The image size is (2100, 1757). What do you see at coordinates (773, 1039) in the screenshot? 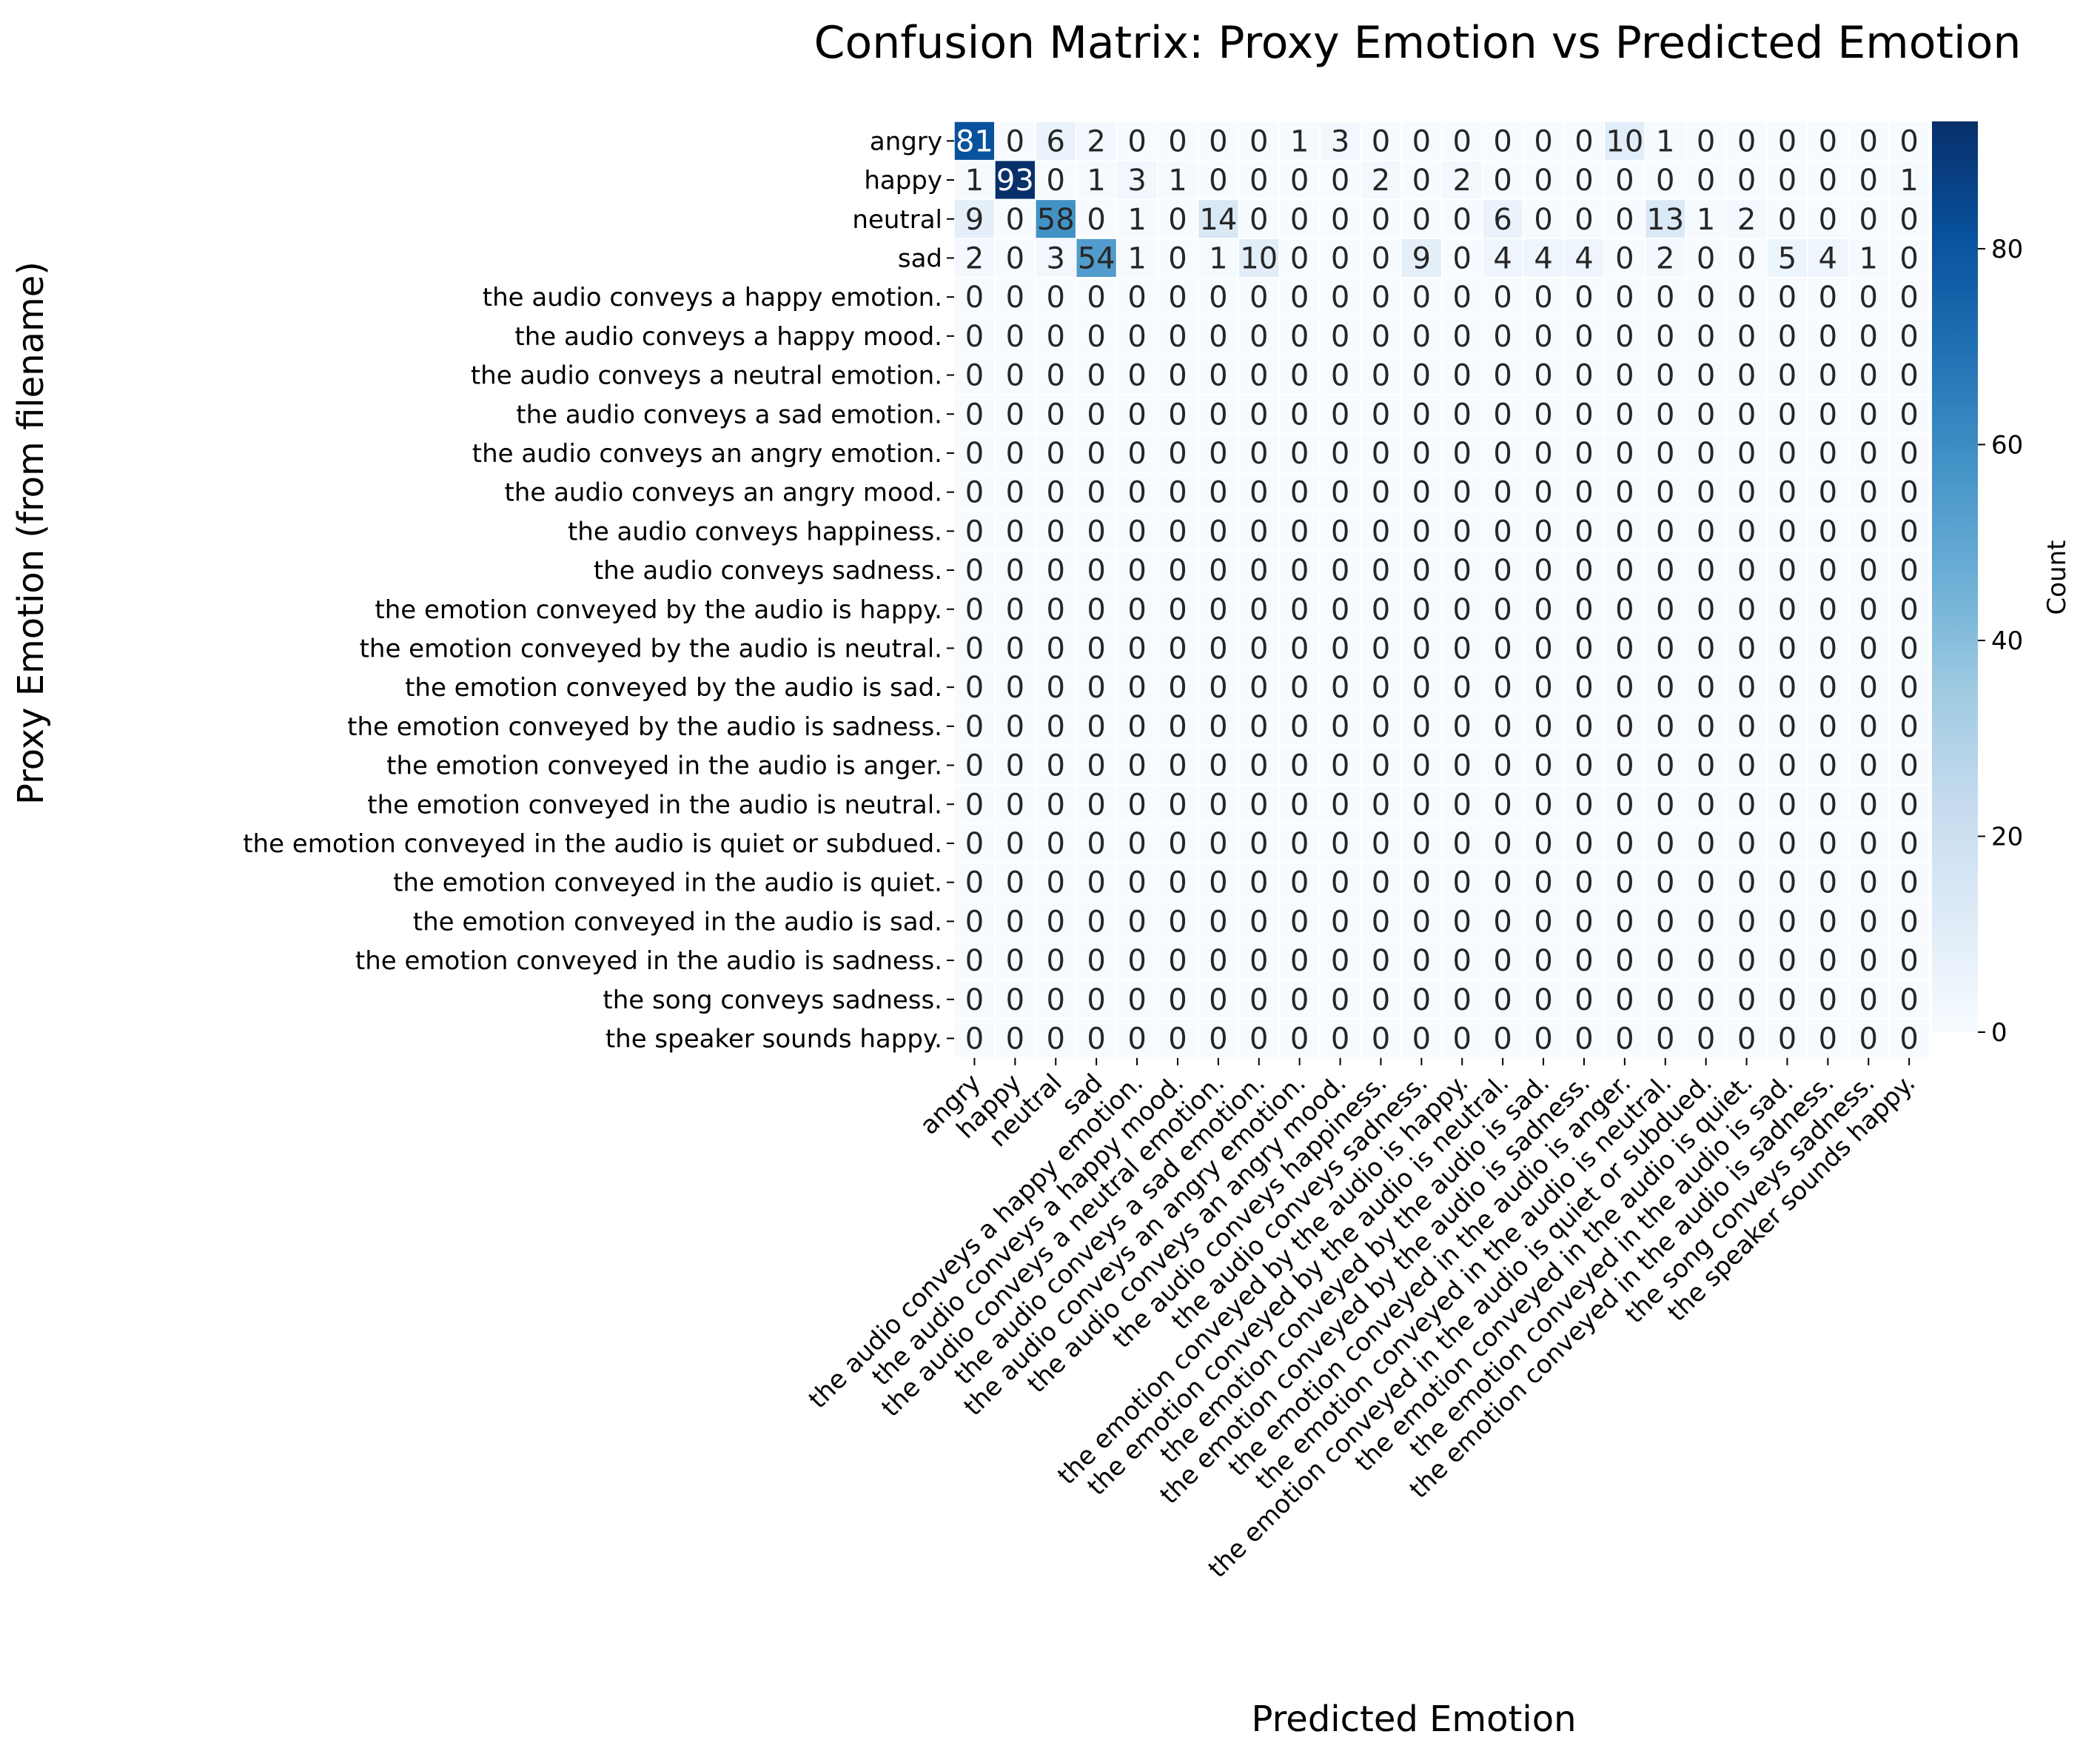
I see `row-tick-label: the speaker sounds happy.` at bounding box center [773, 1039].